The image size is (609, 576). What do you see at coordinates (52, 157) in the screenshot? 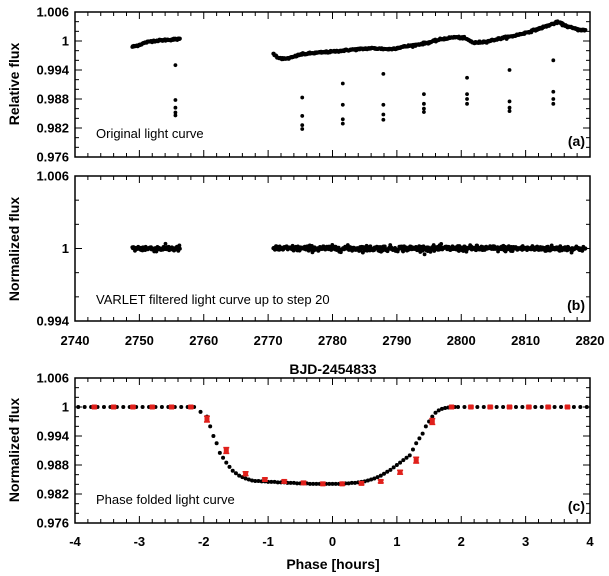
I see `y-tick-label: 0.976` at bounding box center [52, 157].